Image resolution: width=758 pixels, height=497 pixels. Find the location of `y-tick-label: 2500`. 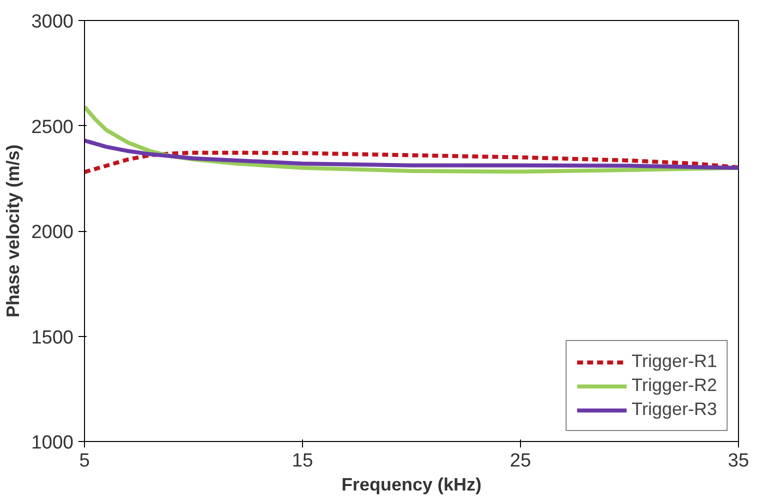

y-tick-label: 2500 is located at coordinates (52, 127).